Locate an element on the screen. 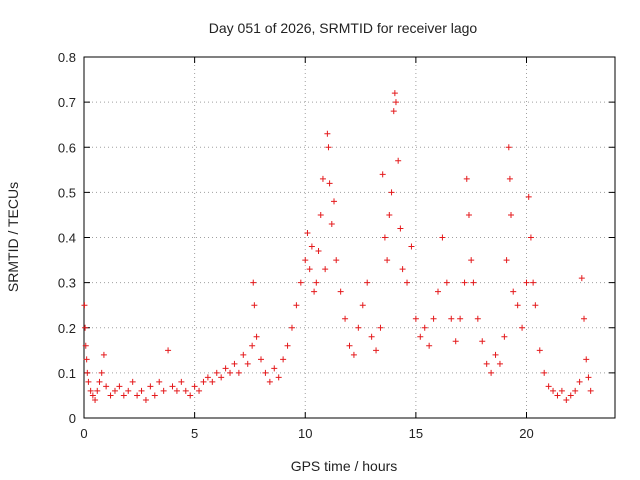  y-tick-label: 0.3 is located at coordinates (67, 283).